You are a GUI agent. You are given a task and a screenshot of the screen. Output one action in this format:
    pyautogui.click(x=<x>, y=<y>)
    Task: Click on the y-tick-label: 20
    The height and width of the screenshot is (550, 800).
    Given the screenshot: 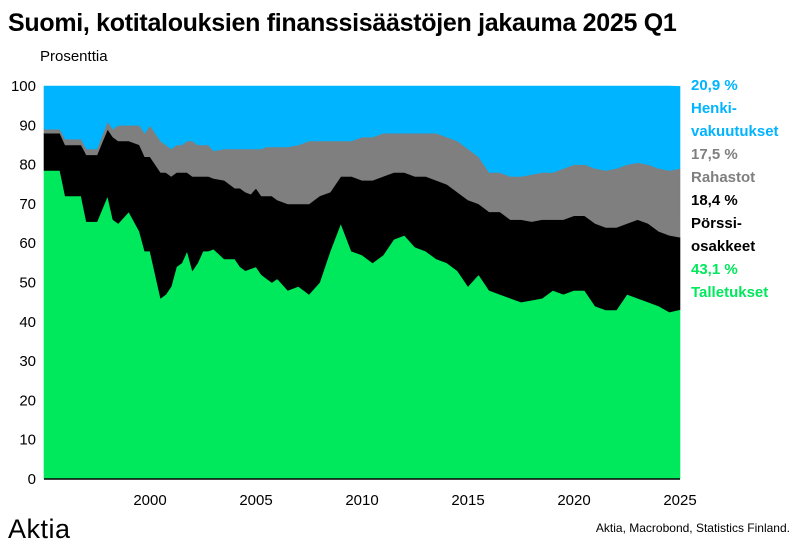 What is the action you would take?
    pyautogui.click(x=27, y=400)
    